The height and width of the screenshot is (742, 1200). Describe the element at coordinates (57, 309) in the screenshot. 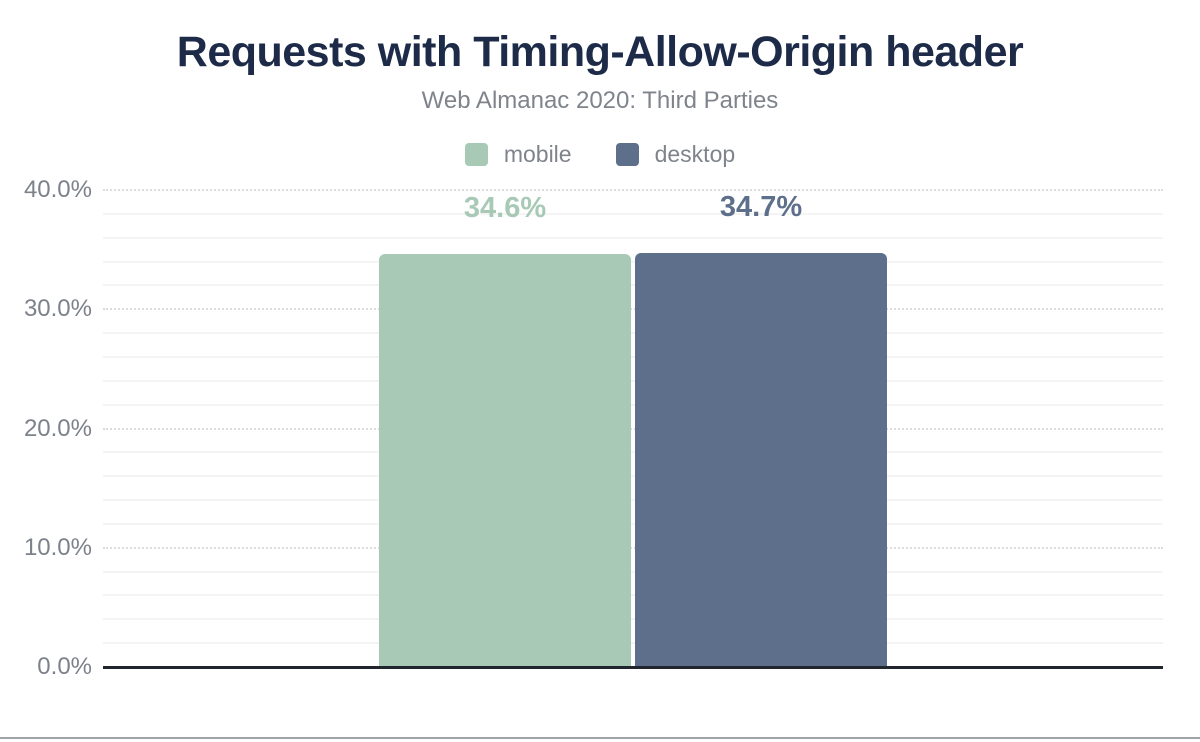

I see `y-tick-label: 30.0%` at that location.